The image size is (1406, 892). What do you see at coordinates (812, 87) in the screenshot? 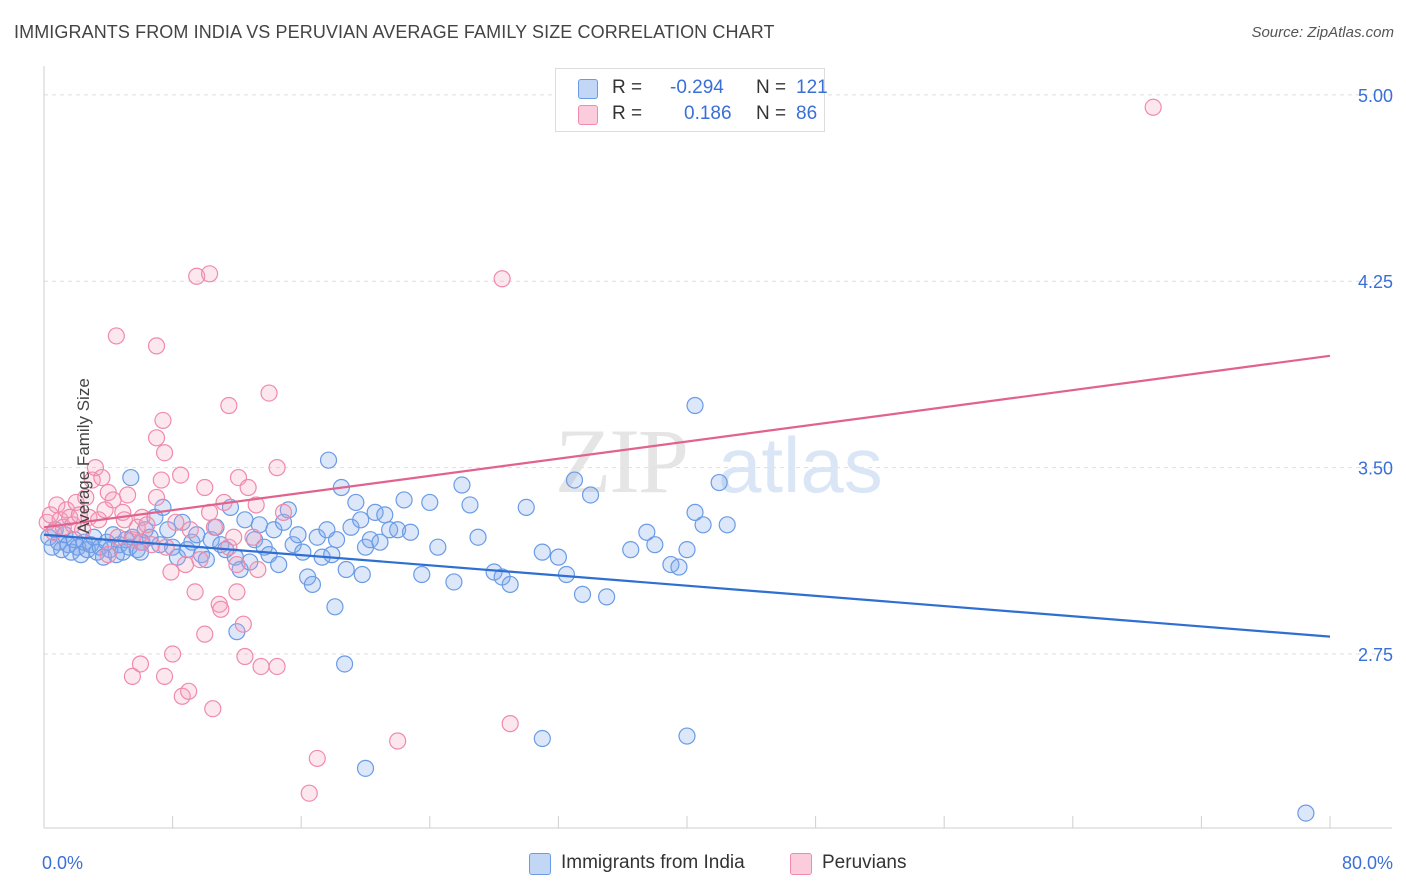
I see `n-value: 121` at bounding box center [812, 87].